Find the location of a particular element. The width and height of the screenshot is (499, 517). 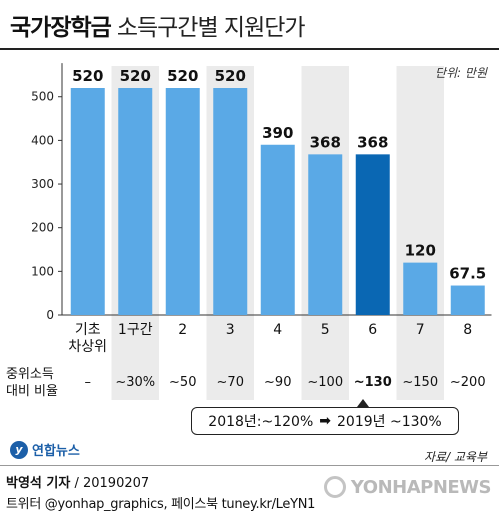

credit-date: / 20190207 is located at coordinates (112, 483).